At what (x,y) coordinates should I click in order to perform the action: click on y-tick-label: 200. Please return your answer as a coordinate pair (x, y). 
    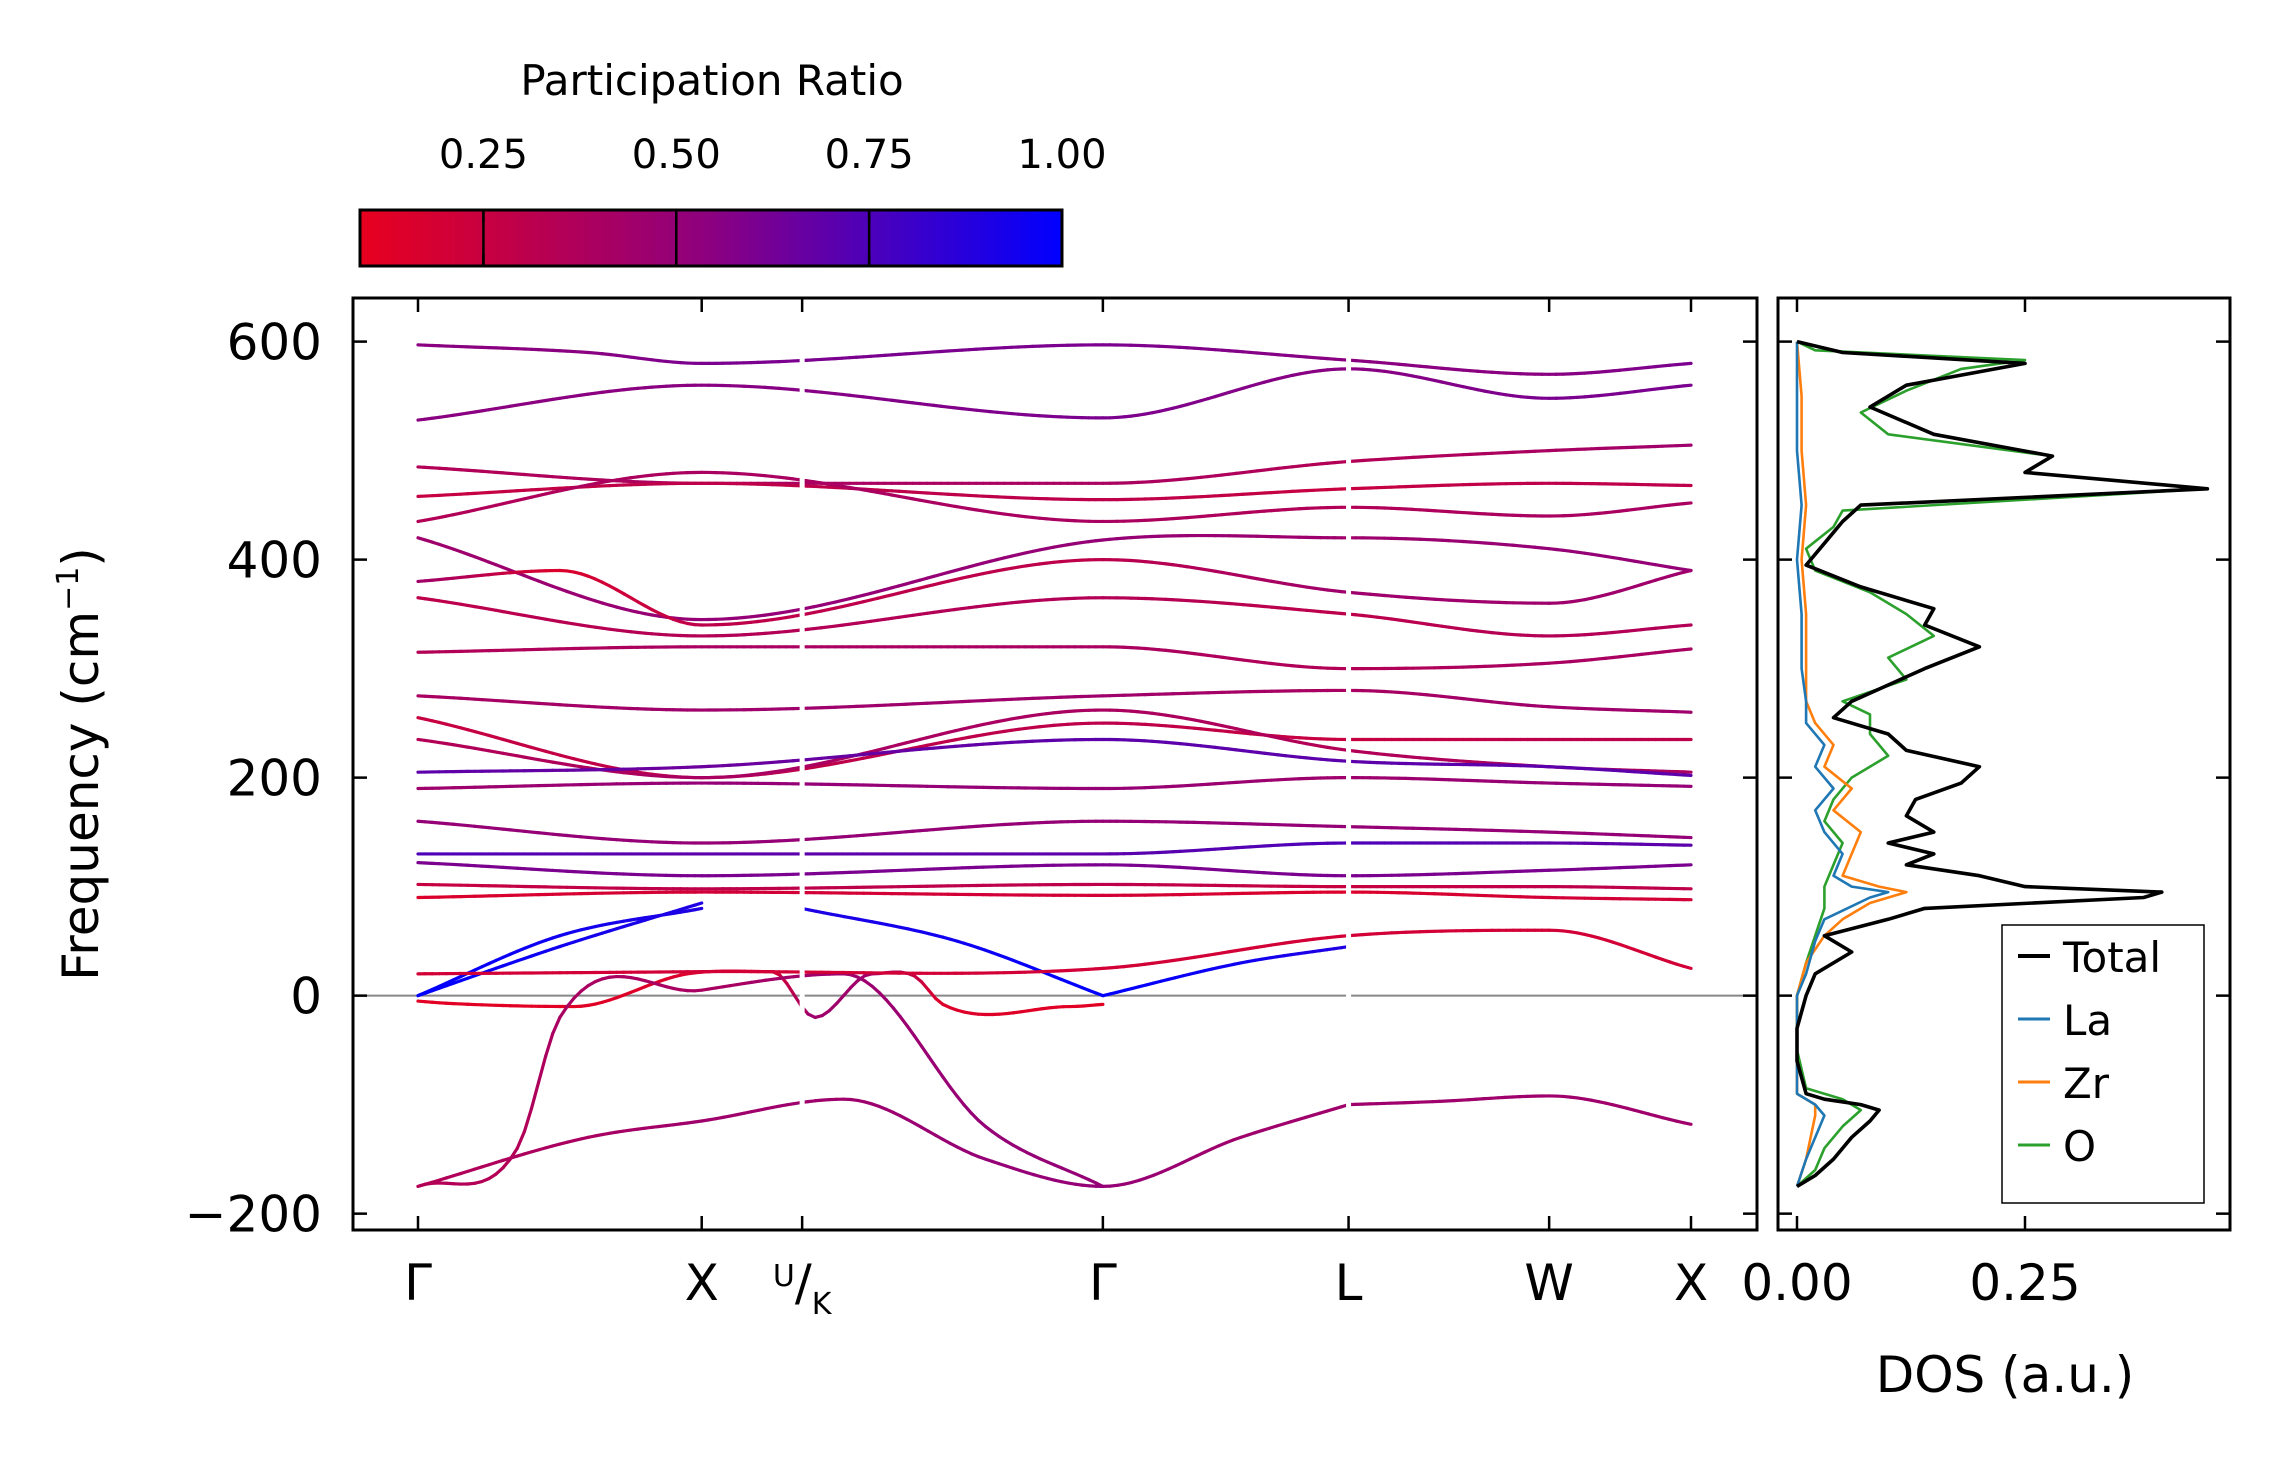
    Looking at the image, I should click on (274, 779).